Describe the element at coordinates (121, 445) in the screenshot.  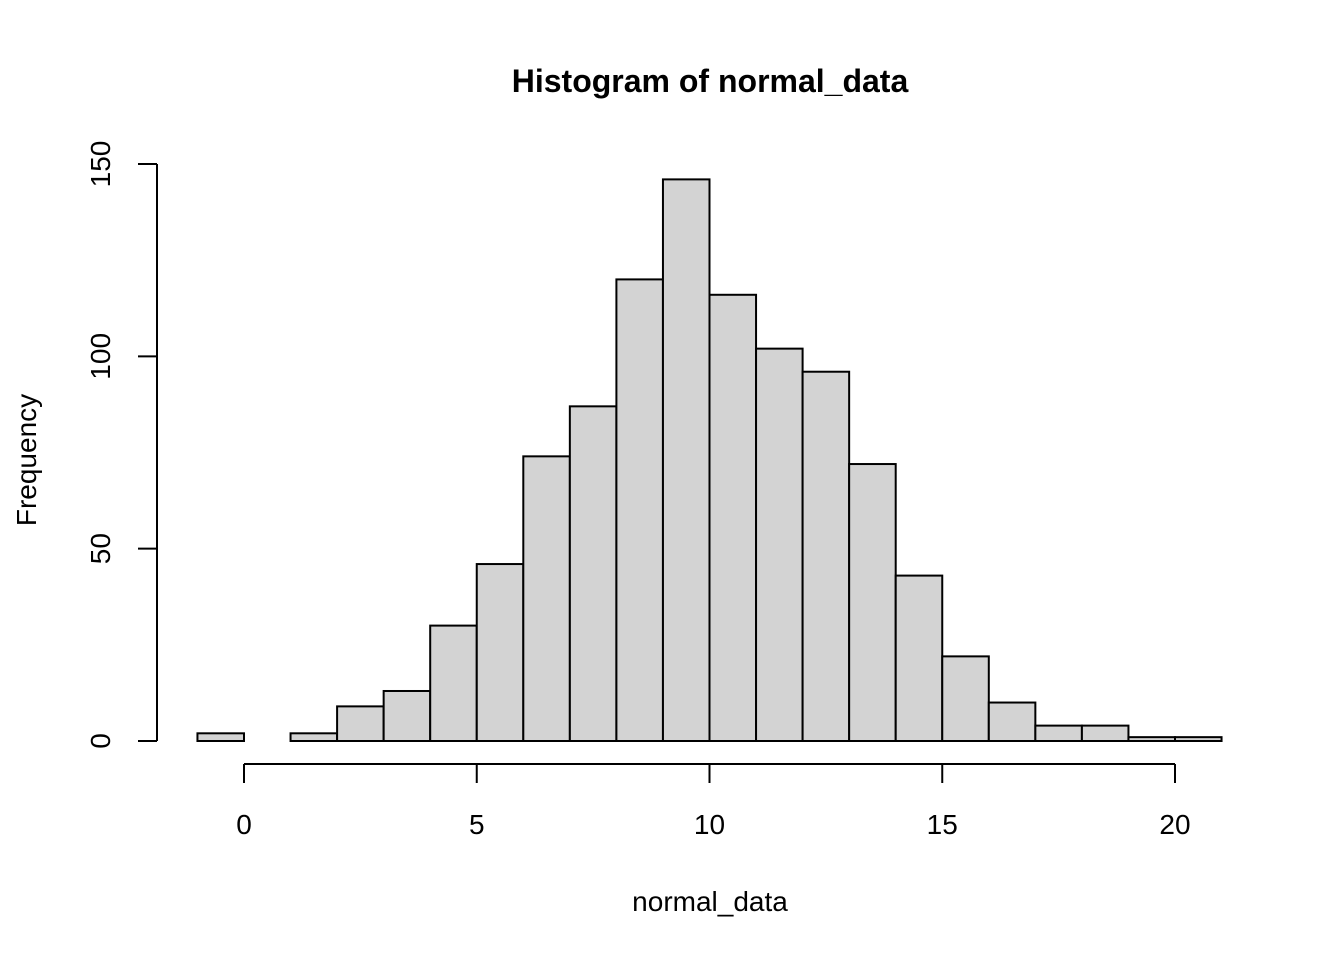
I see `y-axis: 0 50 100 150` at that location.